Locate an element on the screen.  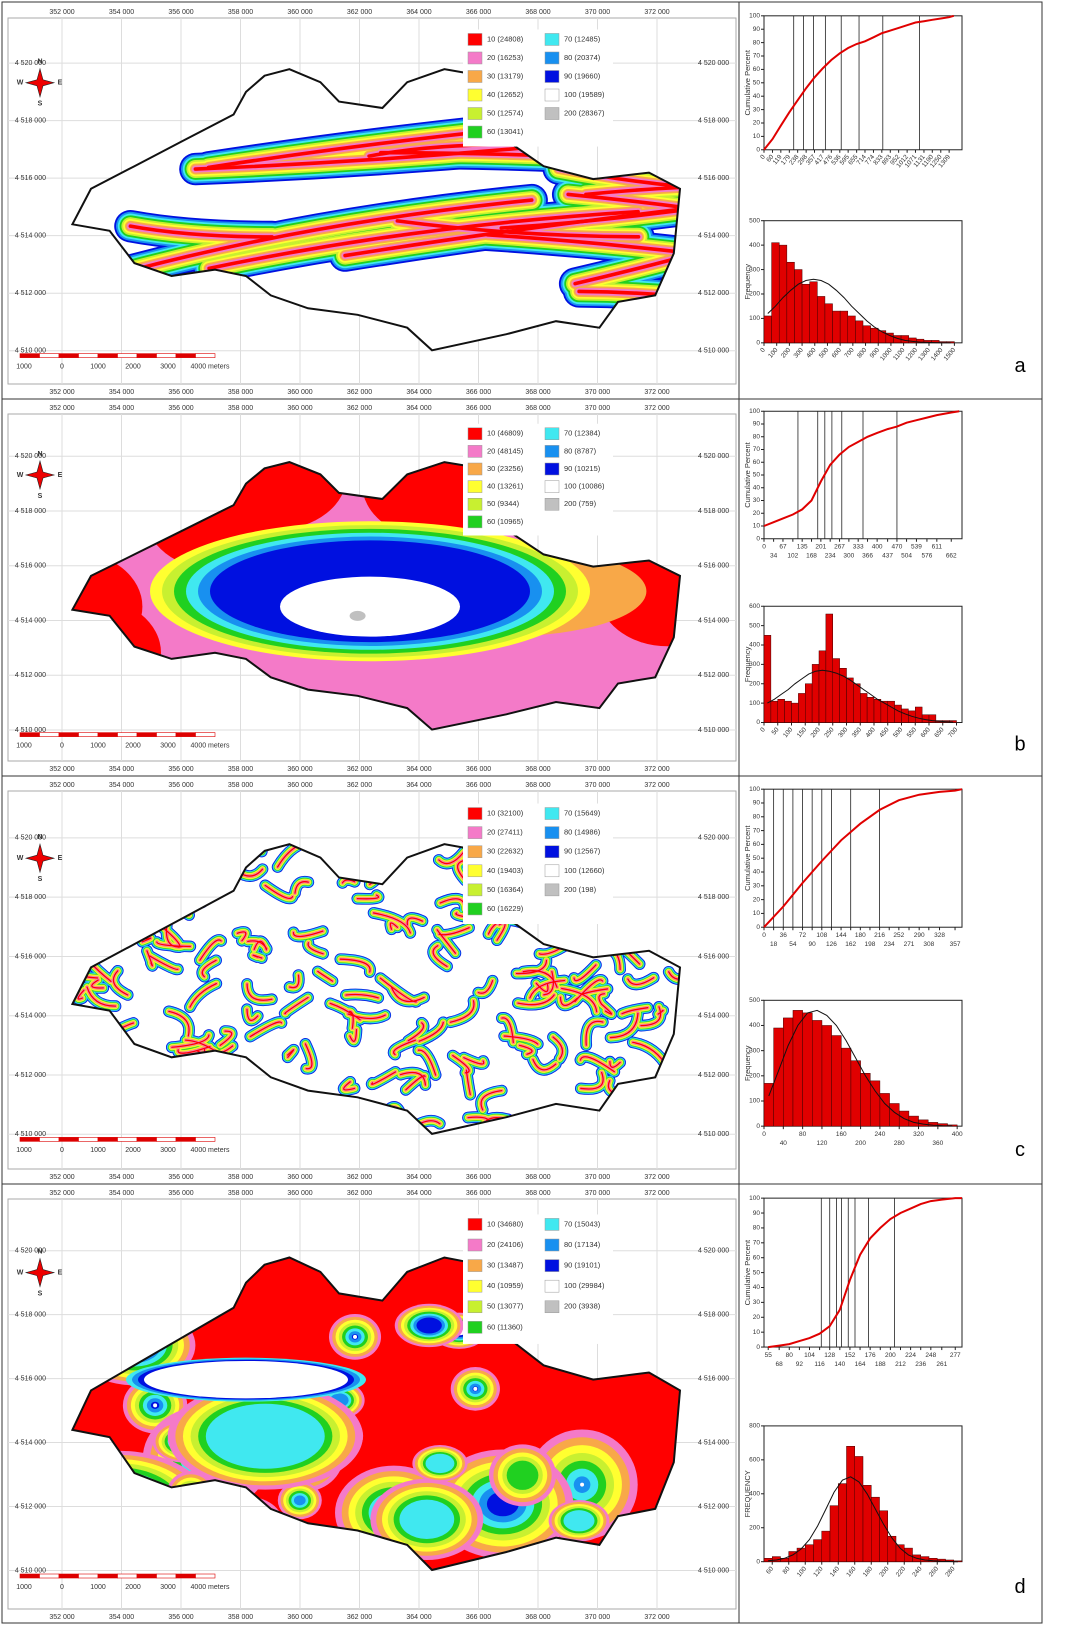
plot-frame is located at coordinates (863, 858).